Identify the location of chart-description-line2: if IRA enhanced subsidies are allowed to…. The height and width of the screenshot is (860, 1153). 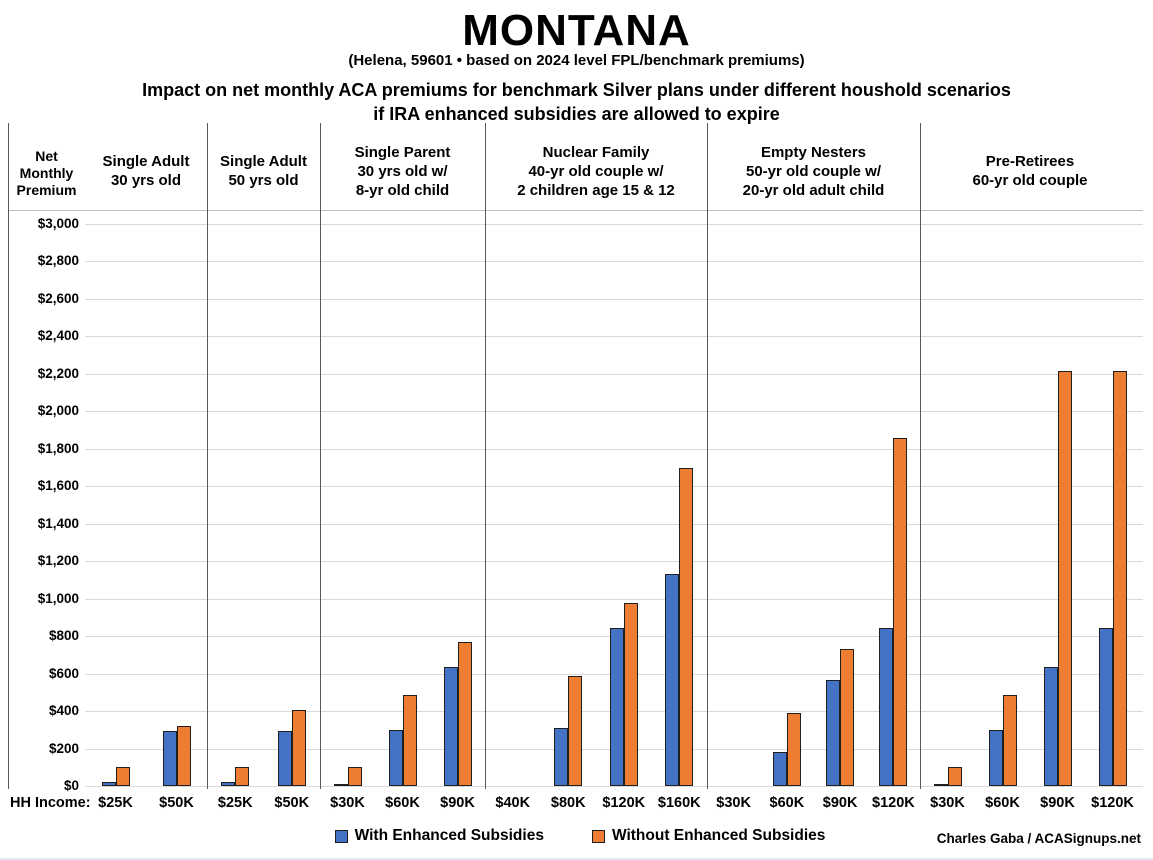
(576, 114).